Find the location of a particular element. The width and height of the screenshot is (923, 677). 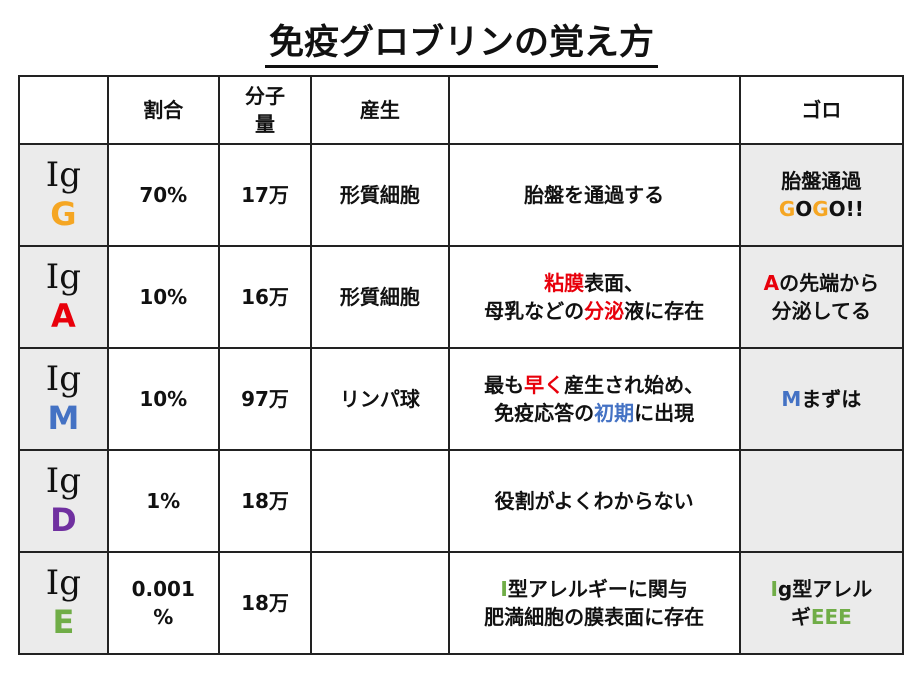

cell-text: 1% is located at coordinates (163, 501).